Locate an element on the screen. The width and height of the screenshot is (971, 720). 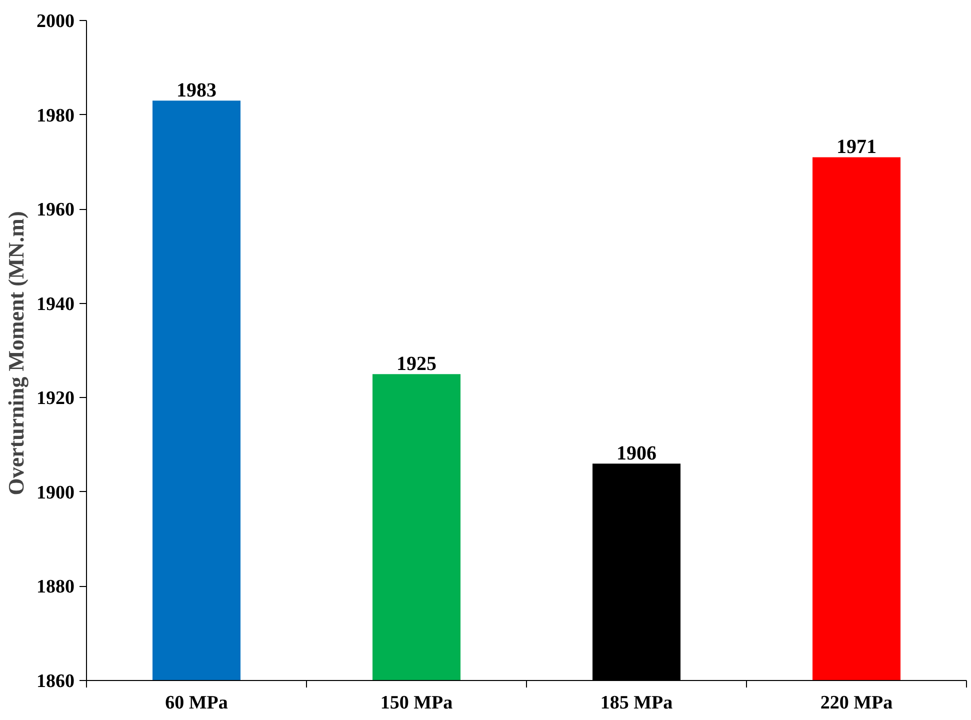
y-tick-label: 1920 is located at coordinates (55, 399).